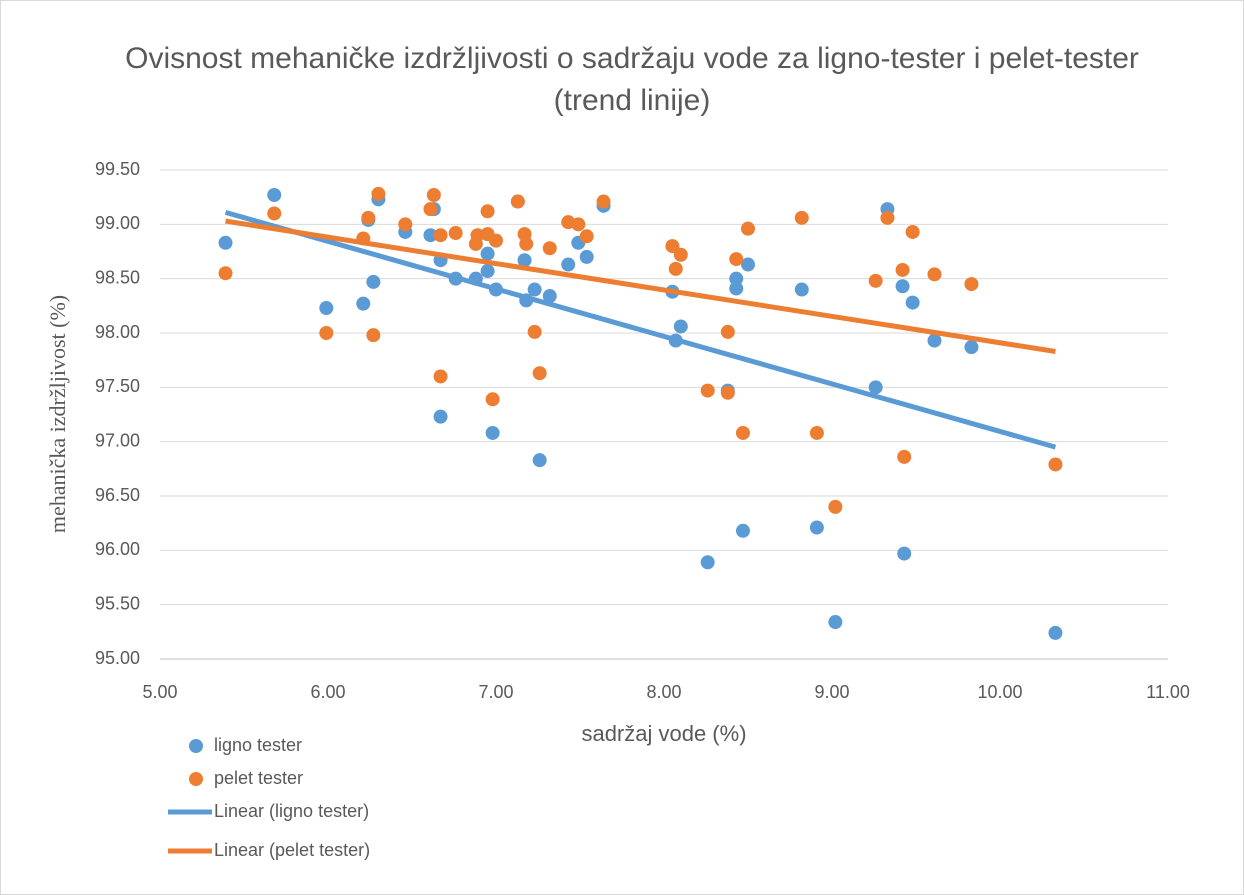 This screenshot has height=895, width=1244. What do you see at coordinates (117, 332) in the screenshot?
I see `y-tick-label: 98.00` at bounding box center [117, 332].